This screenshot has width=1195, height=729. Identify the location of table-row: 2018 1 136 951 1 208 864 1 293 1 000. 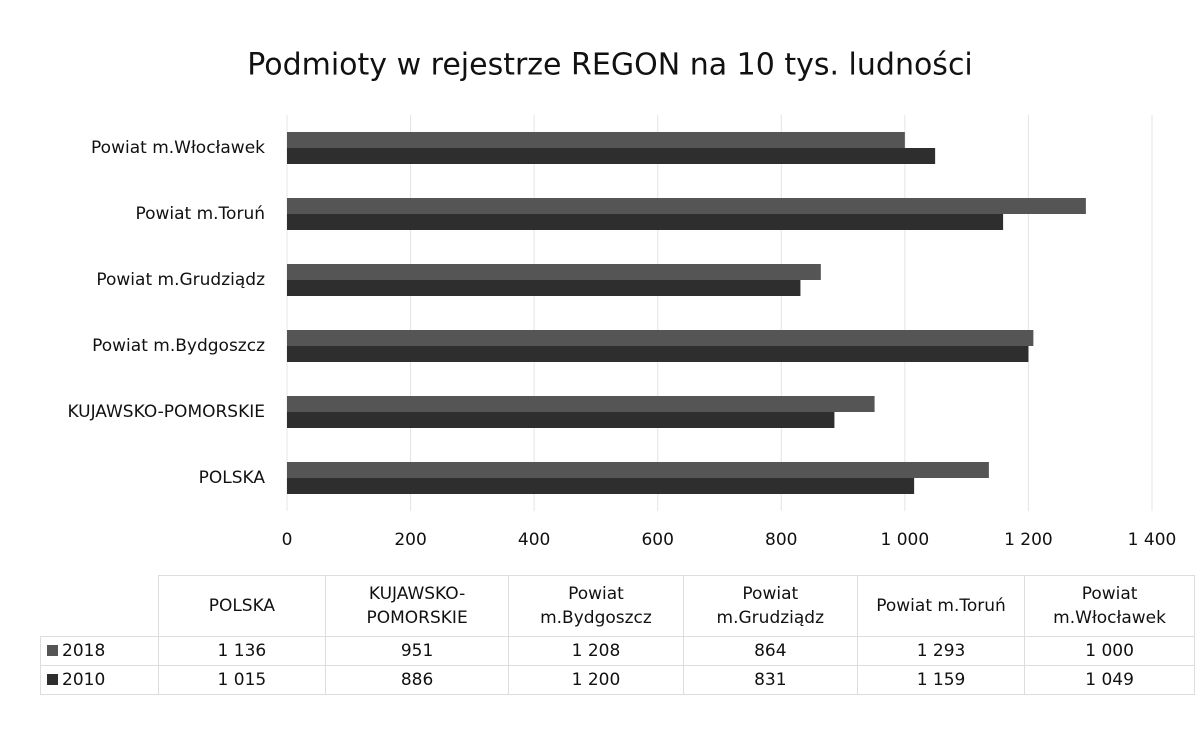
(617, 651).